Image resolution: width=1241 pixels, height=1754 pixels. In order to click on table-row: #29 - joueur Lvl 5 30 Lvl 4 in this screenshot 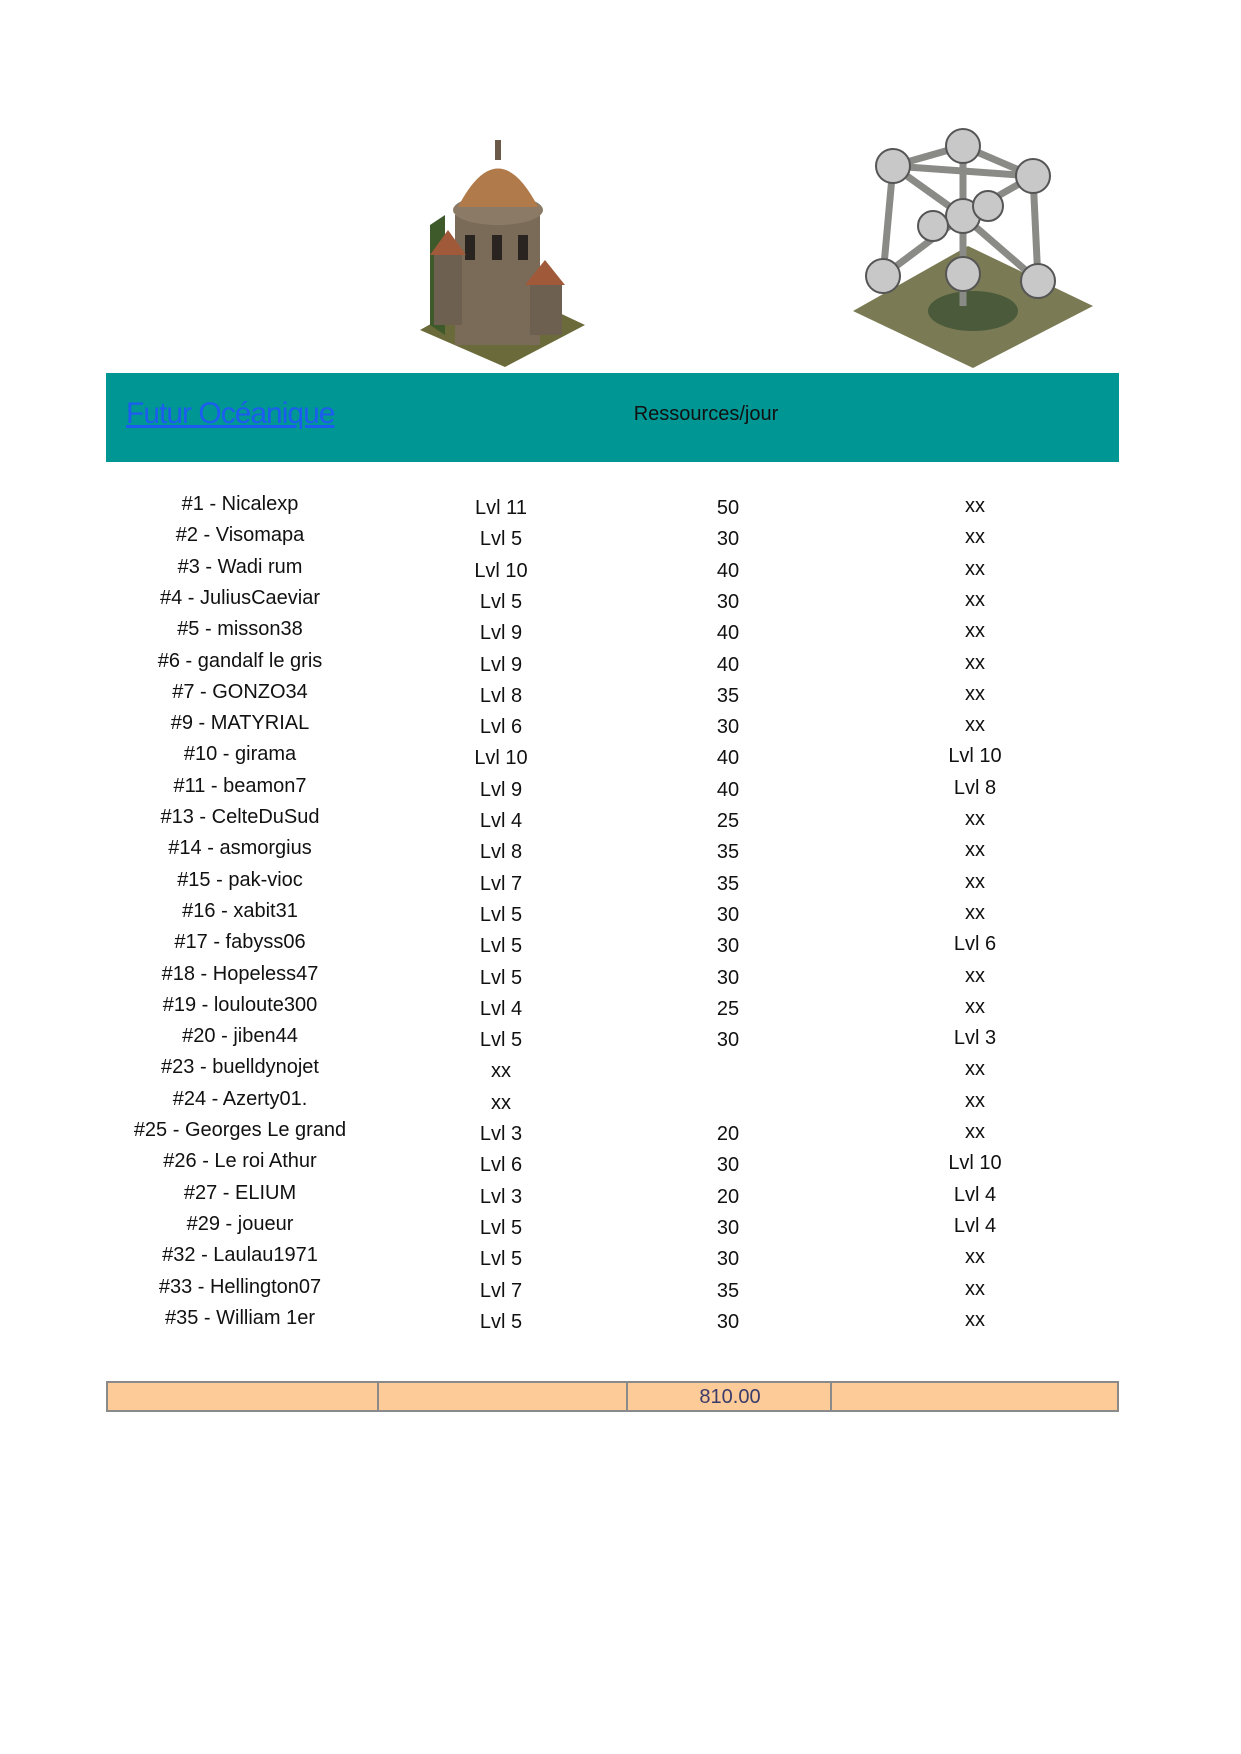, I will do `click(612, 1230)`.